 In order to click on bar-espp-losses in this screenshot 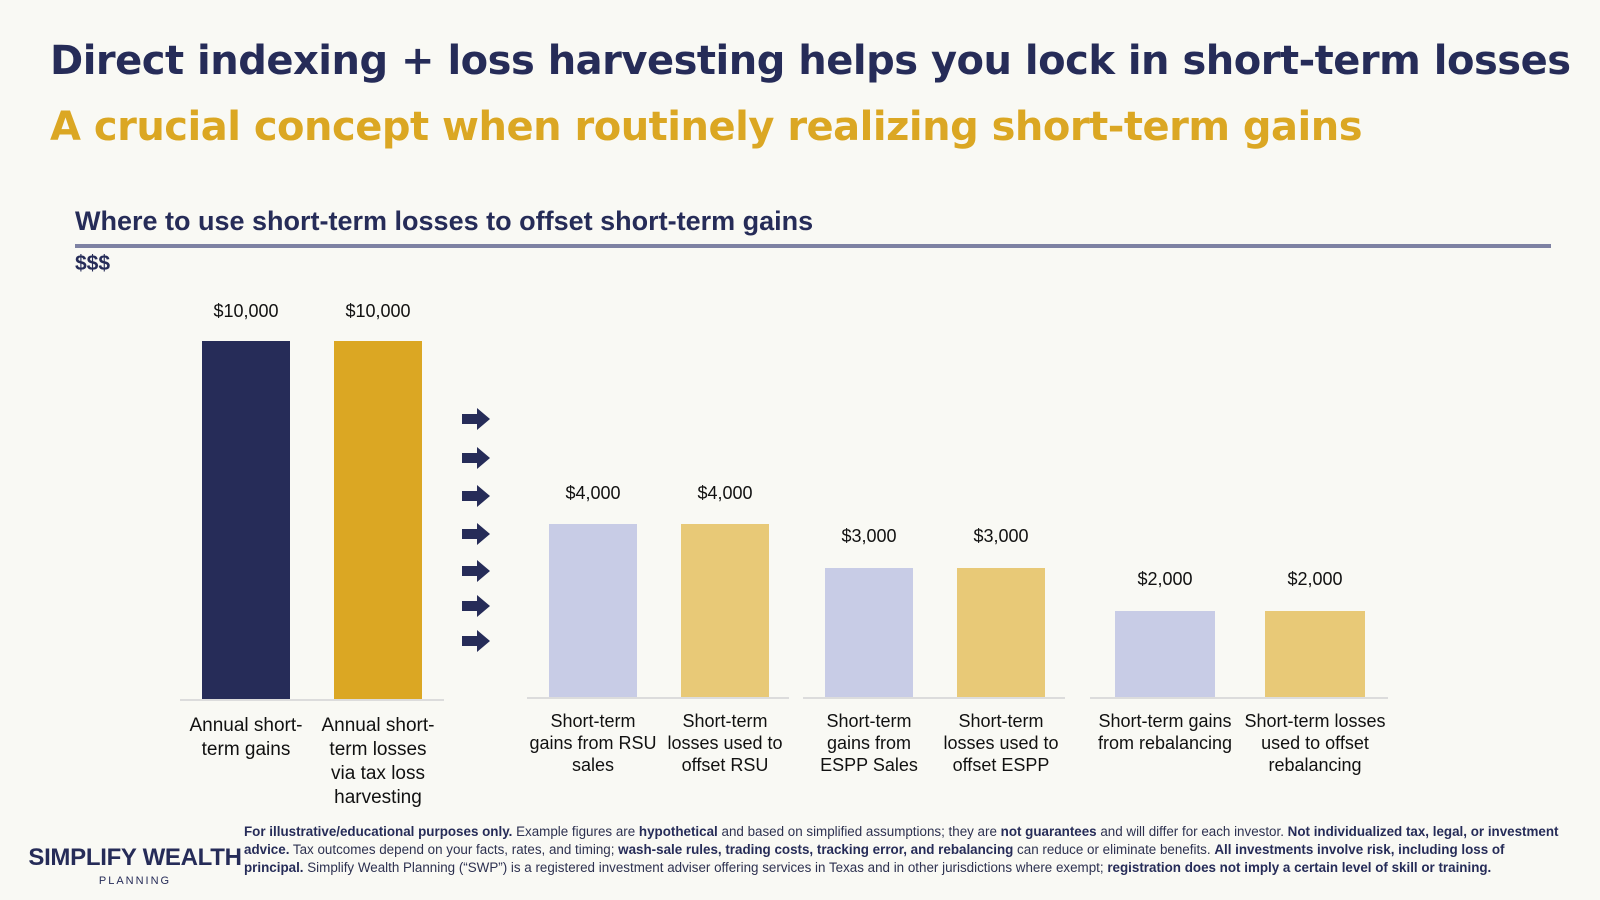, I will do `click(1001, 632)`.